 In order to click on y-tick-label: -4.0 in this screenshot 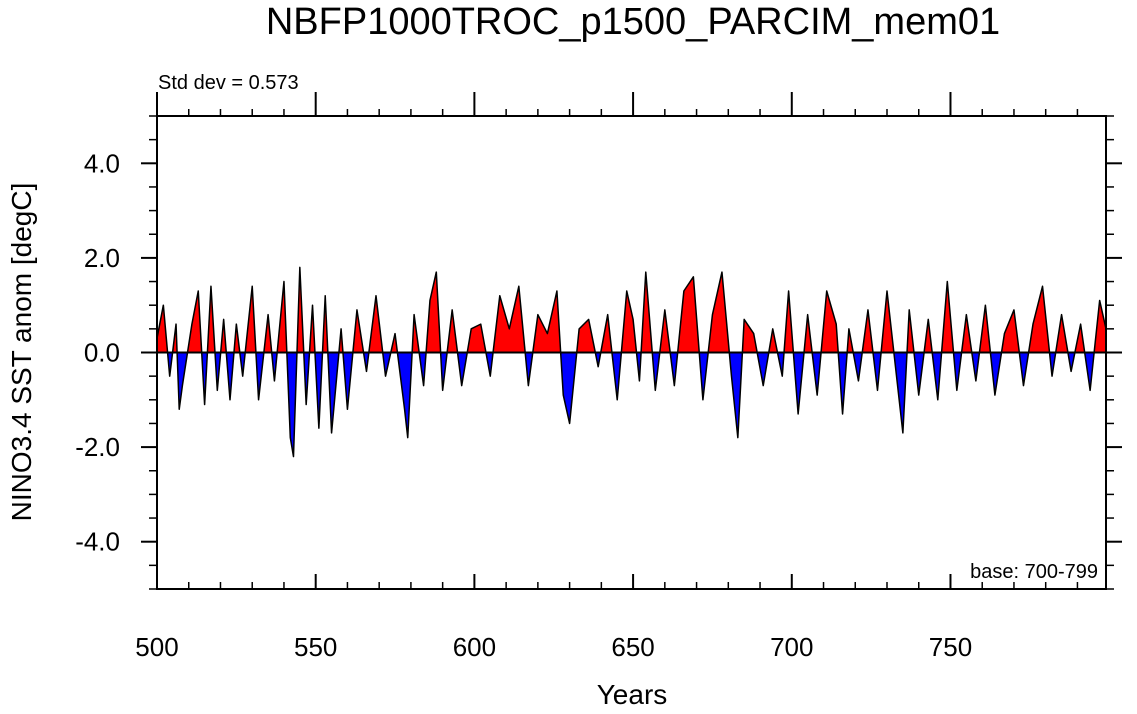, I will do `click(97, 542)`.